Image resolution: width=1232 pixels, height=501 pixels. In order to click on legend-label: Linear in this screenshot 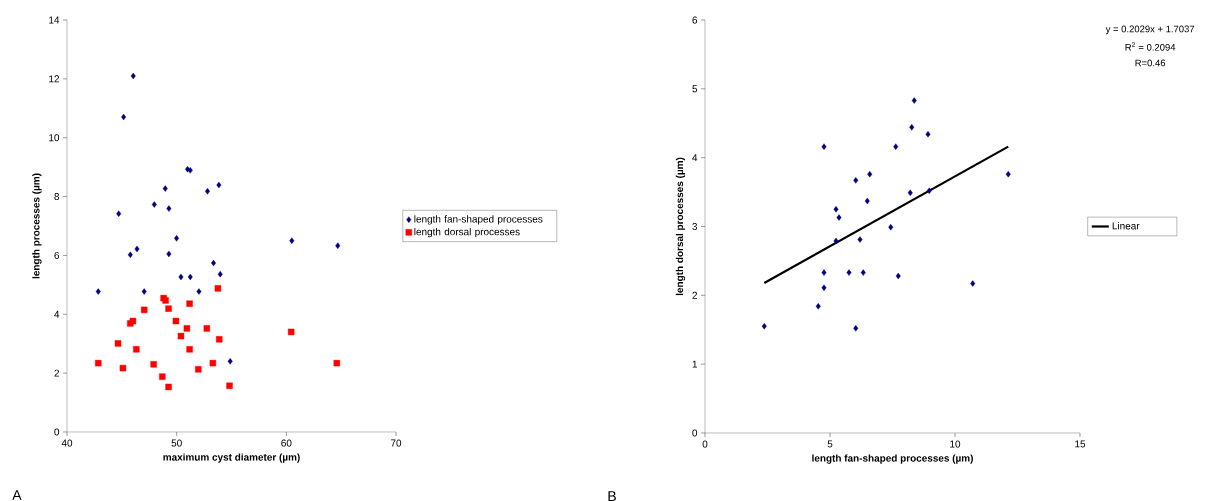, I will do `click(1126, 226)`.